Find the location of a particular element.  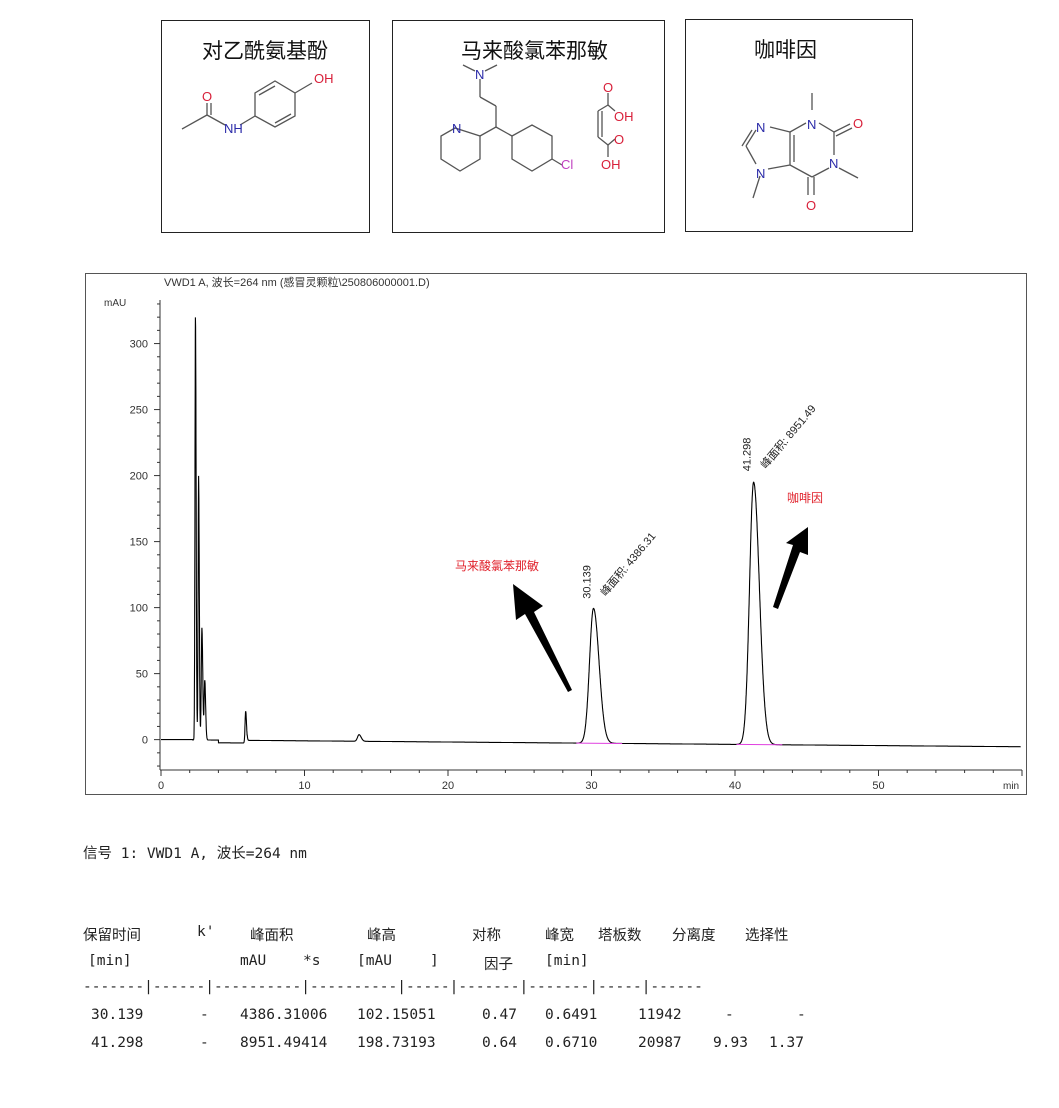

annotation-label: 马来酸氯苯那敏 is located at coordinates (497, 565).